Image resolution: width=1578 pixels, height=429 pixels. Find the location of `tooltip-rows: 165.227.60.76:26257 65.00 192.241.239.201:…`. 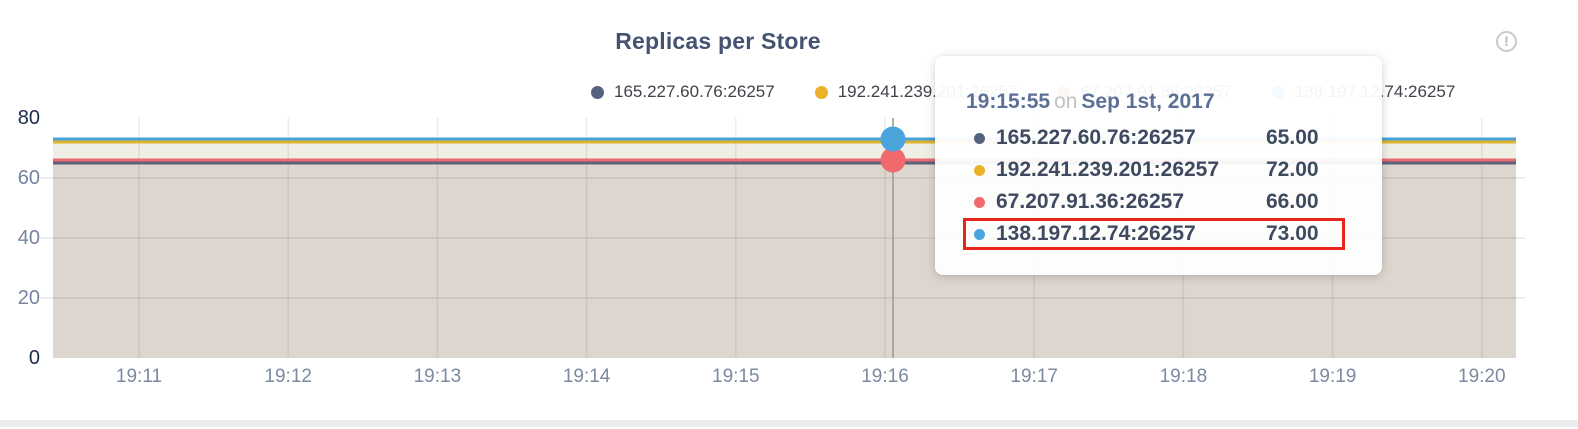

tooltip-rows: 165.227.60.76:26257 65.00 192.241.239.201:… is located at coordinates (1172, 186).